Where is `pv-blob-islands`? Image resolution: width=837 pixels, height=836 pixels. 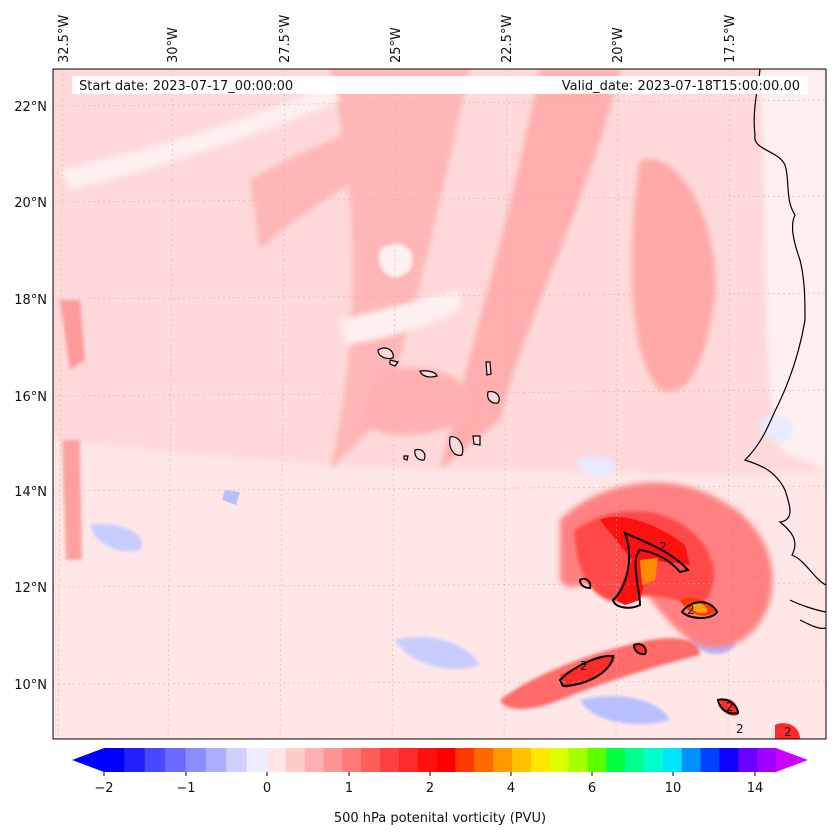 pv-blob-islands is located at coordinates (416, 401).